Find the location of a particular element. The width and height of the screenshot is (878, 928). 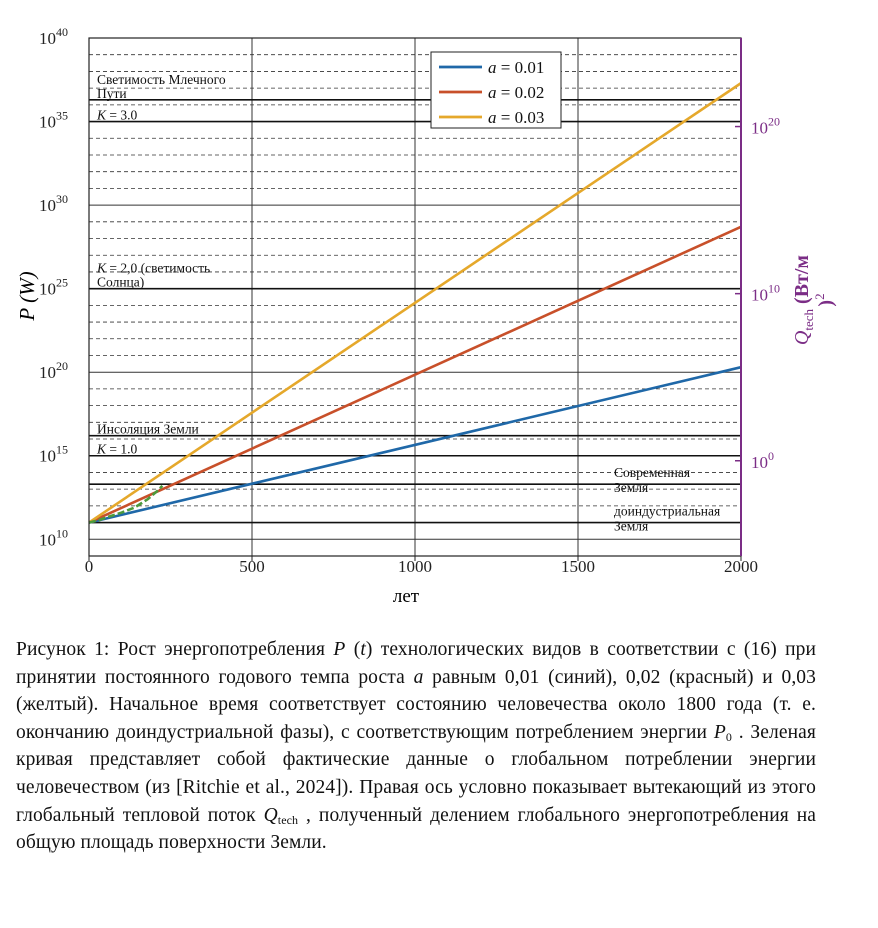

observed-data-line is located at coordinates (126, 504).